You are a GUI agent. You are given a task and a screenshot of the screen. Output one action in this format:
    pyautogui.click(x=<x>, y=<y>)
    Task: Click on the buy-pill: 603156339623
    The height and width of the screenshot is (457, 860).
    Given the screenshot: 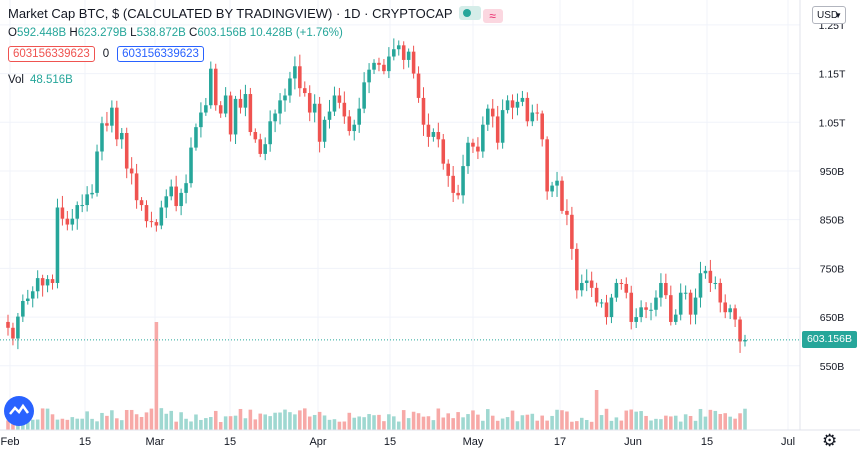 What is the action you would take?
    pyautogui.click(x=160, y=54)
    